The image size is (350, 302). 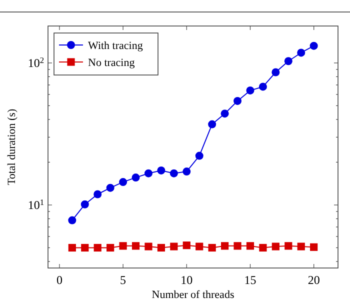 What do you see at coordinates (59, 280) in the screenshot?
I see `x-tick-label: 0` at bounding box center [59, 280].